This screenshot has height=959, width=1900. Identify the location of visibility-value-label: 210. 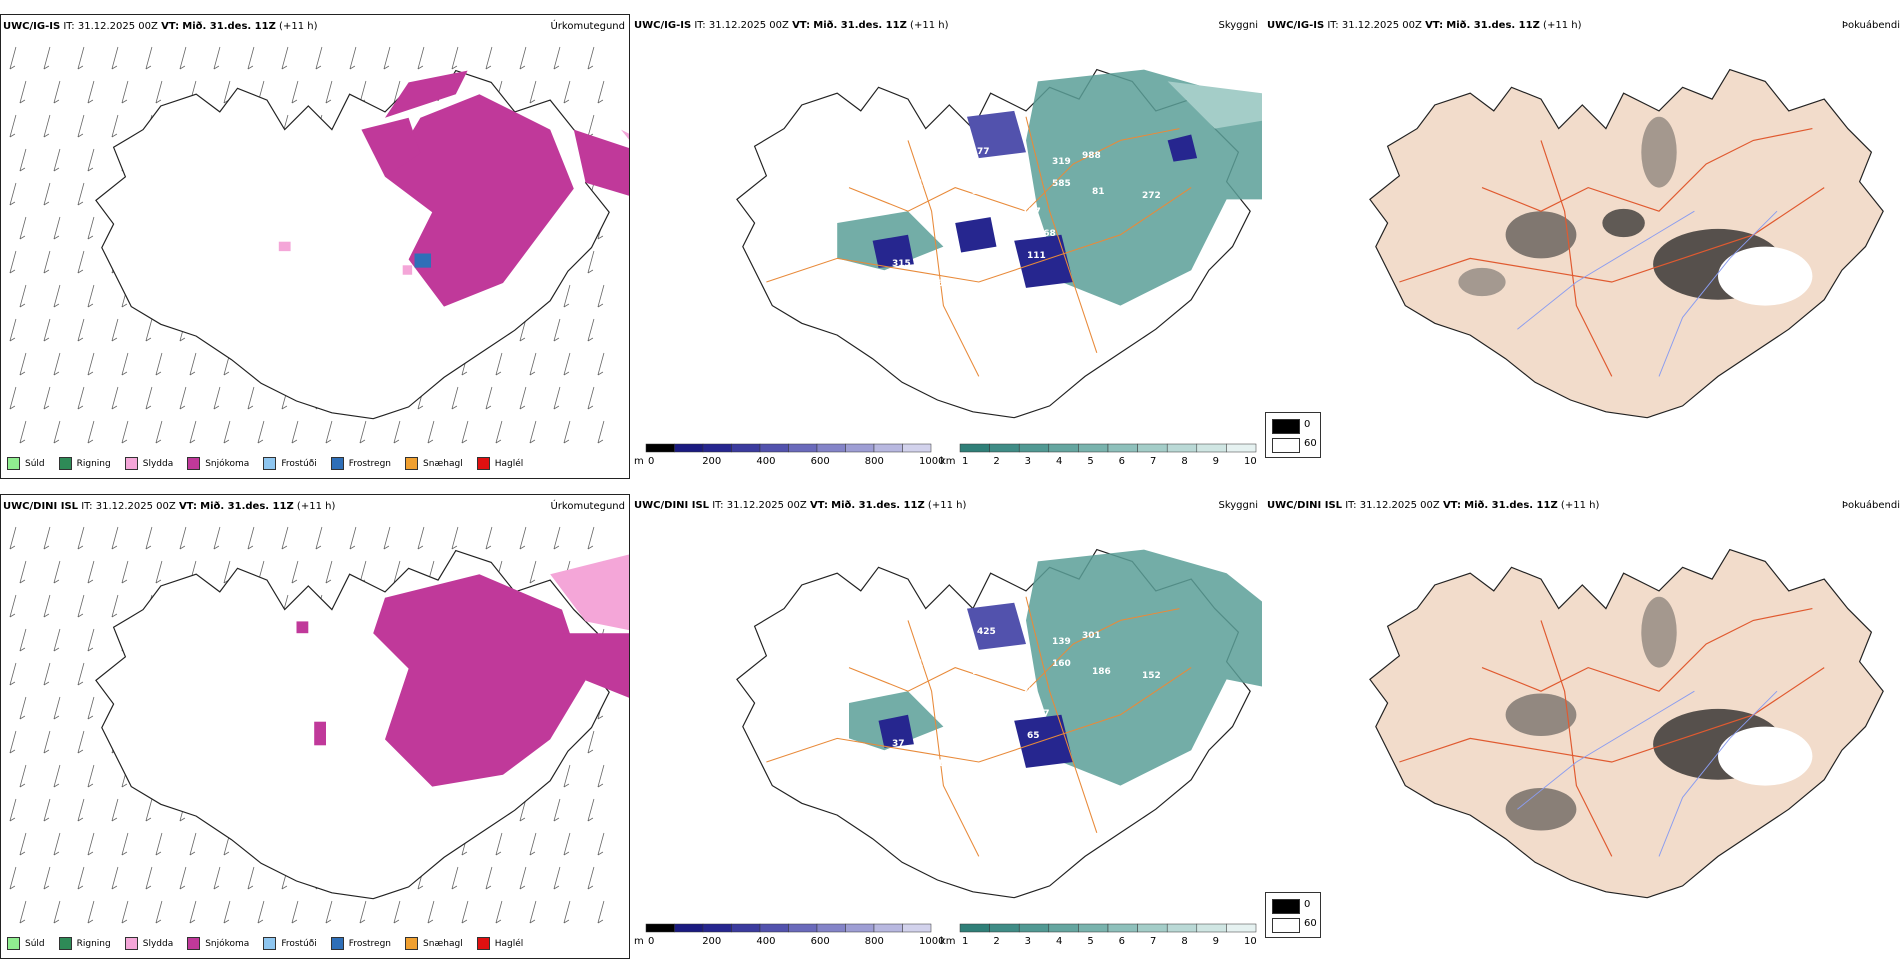
(941, 634).